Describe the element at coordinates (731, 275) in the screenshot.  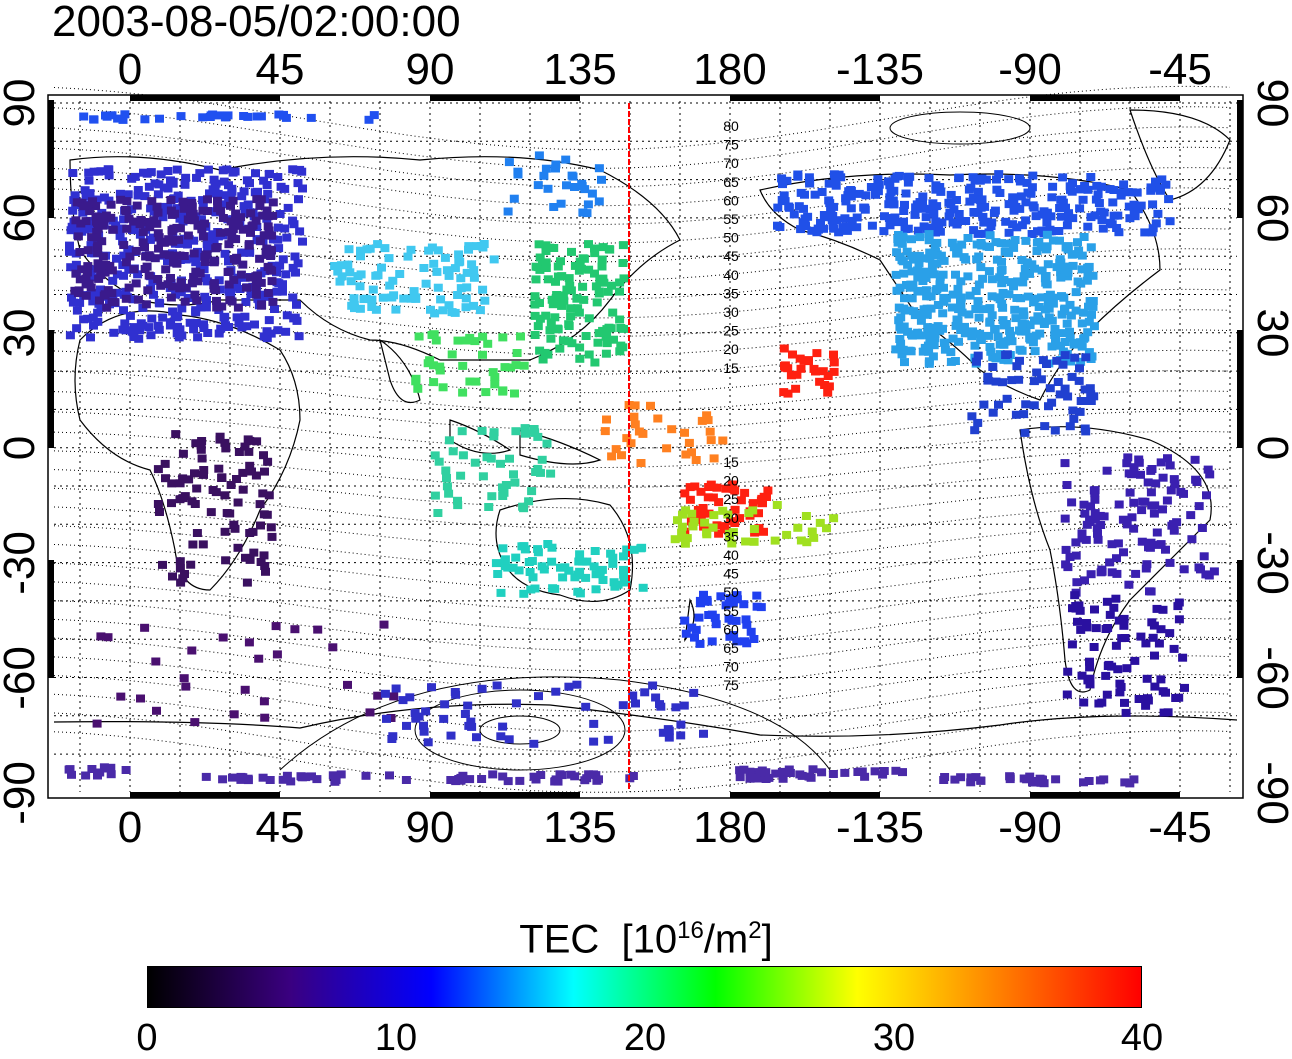
I see `contour-label-north: 40` at that location.